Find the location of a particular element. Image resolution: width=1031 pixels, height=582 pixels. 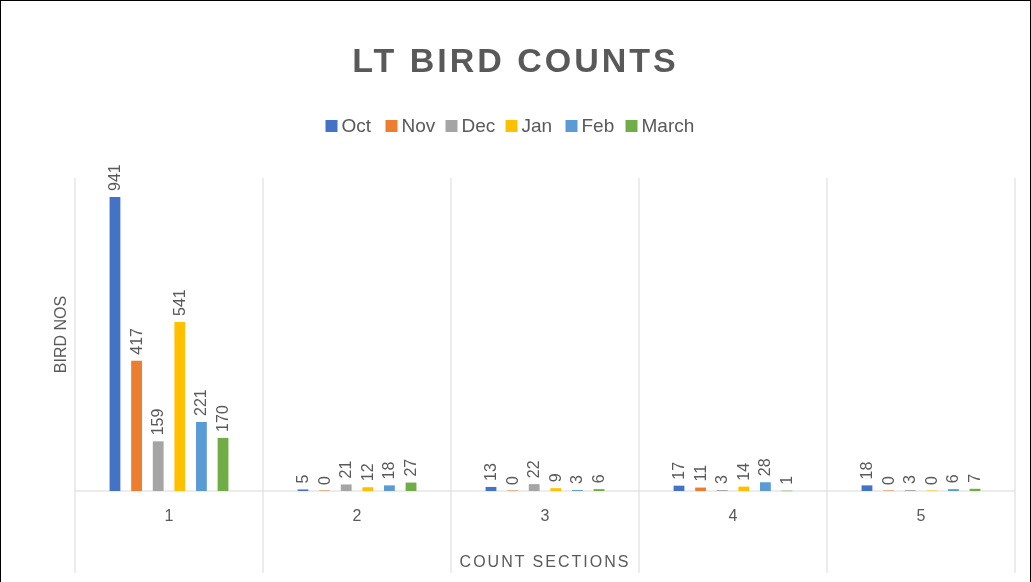

legend-label: Dec is located at coordinates (478, 125).